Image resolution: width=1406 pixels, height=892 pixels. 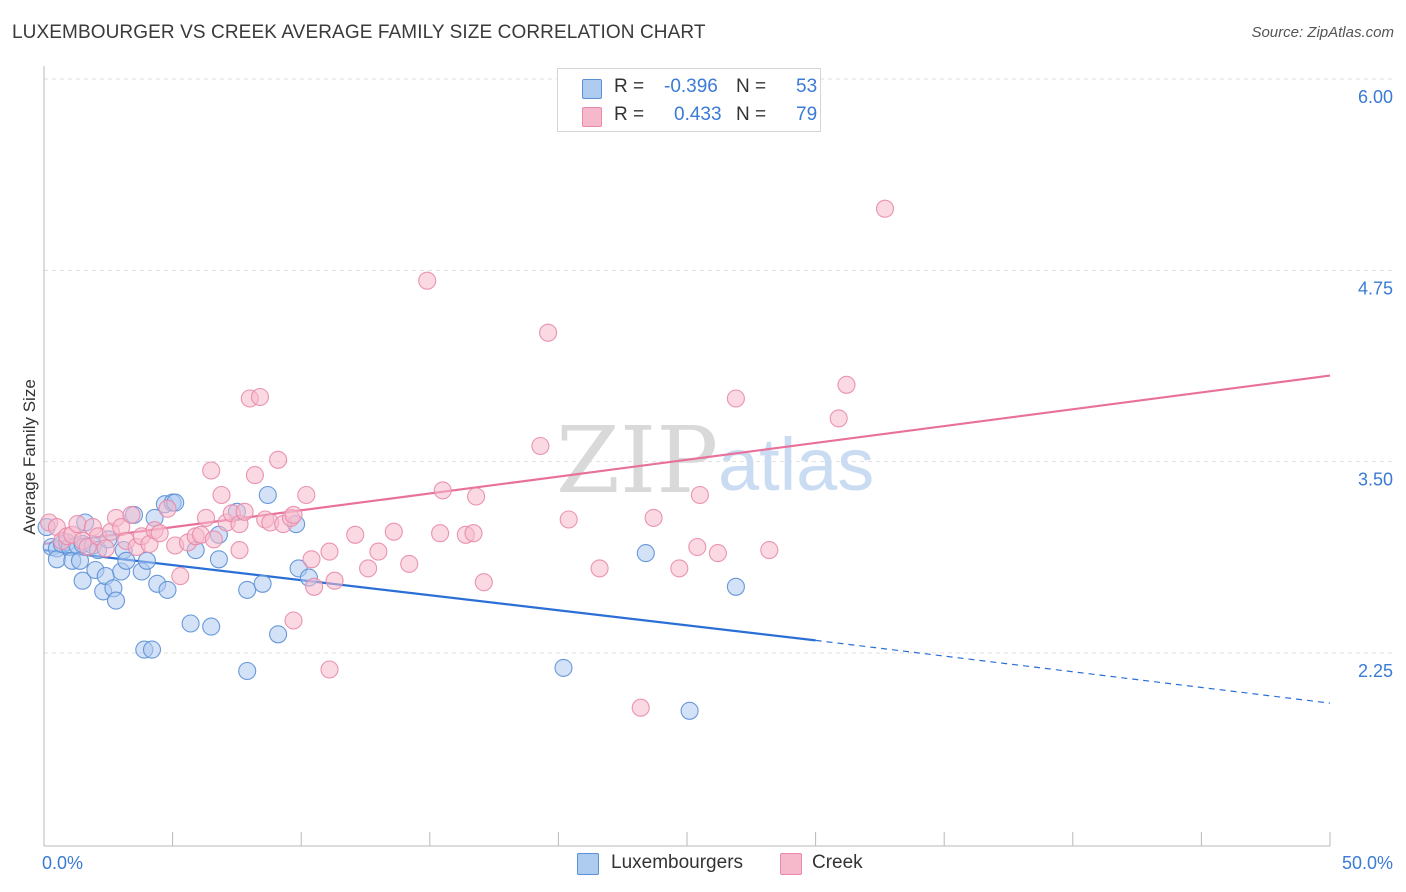 What do you see at coordinates (691, 86) in the screenshot?
I see `r-value: -0.396` at bounding box center [691, 86].